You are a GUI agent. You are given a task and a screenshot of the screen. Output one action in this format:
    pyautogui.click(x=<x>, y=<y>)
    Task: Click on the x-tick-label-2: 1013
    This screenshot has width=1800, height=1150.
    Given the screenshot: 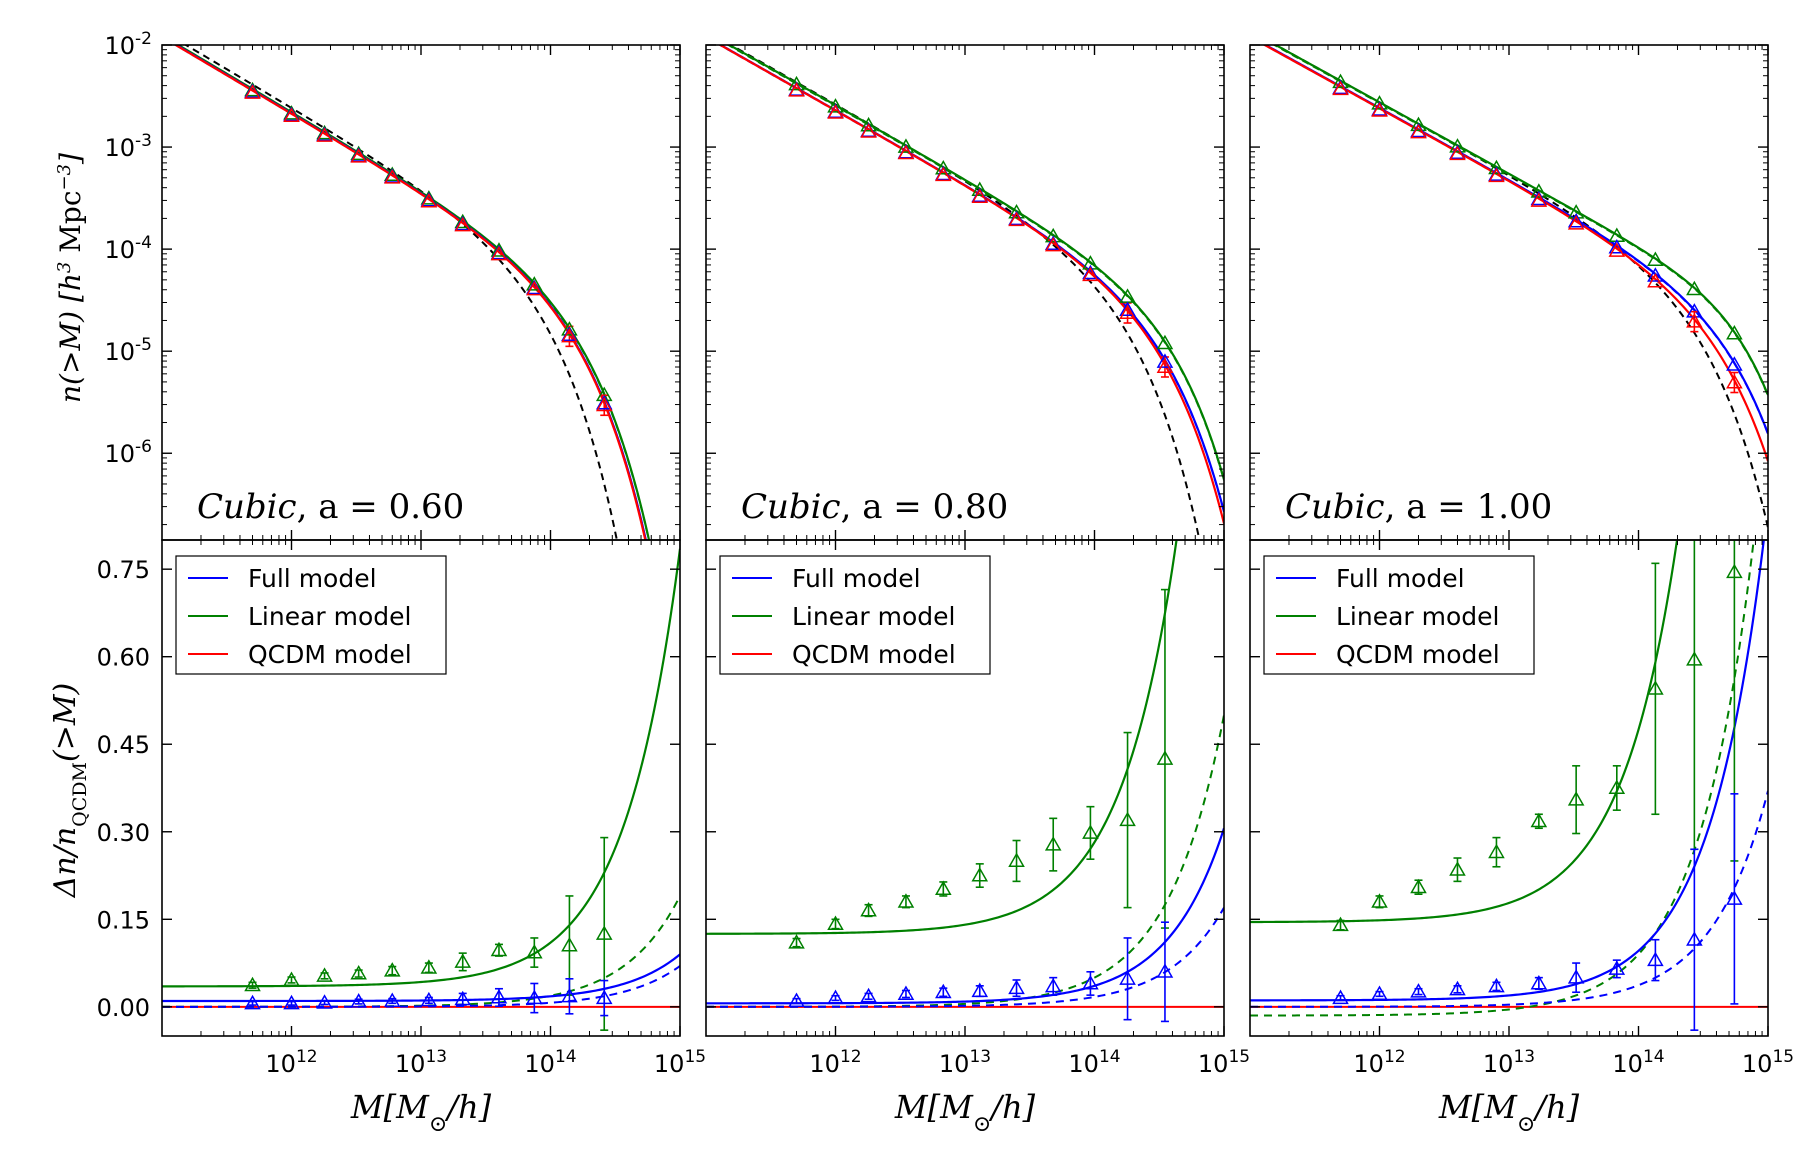 What is the action you would take?
    pyautogui.click(x=1509, y=1062)
    